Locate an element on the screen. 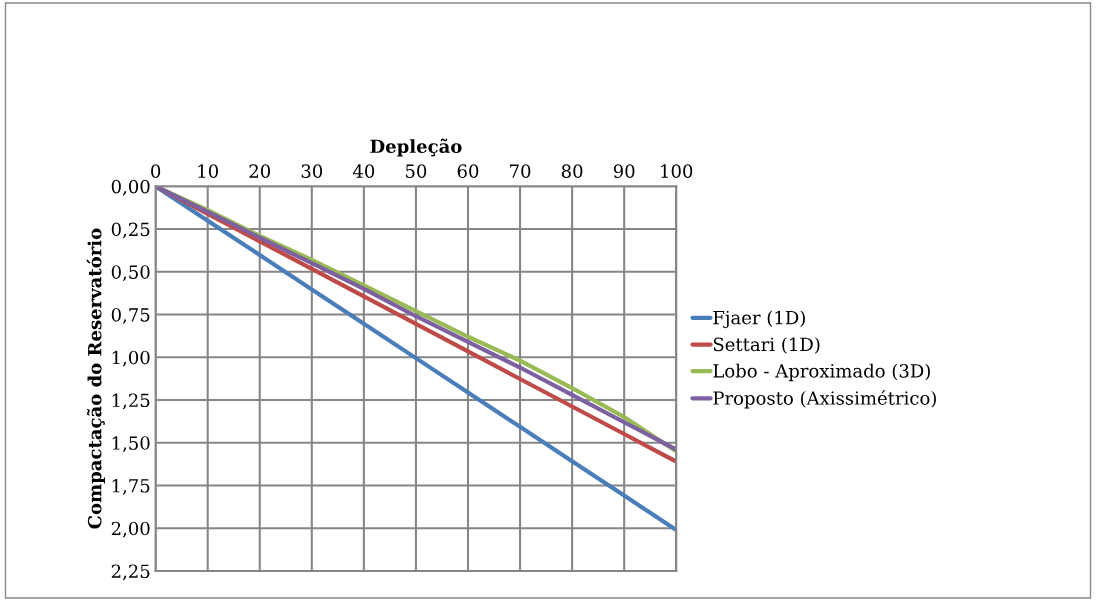  x-tick-label: 100 is located at coordinates (677, 171).